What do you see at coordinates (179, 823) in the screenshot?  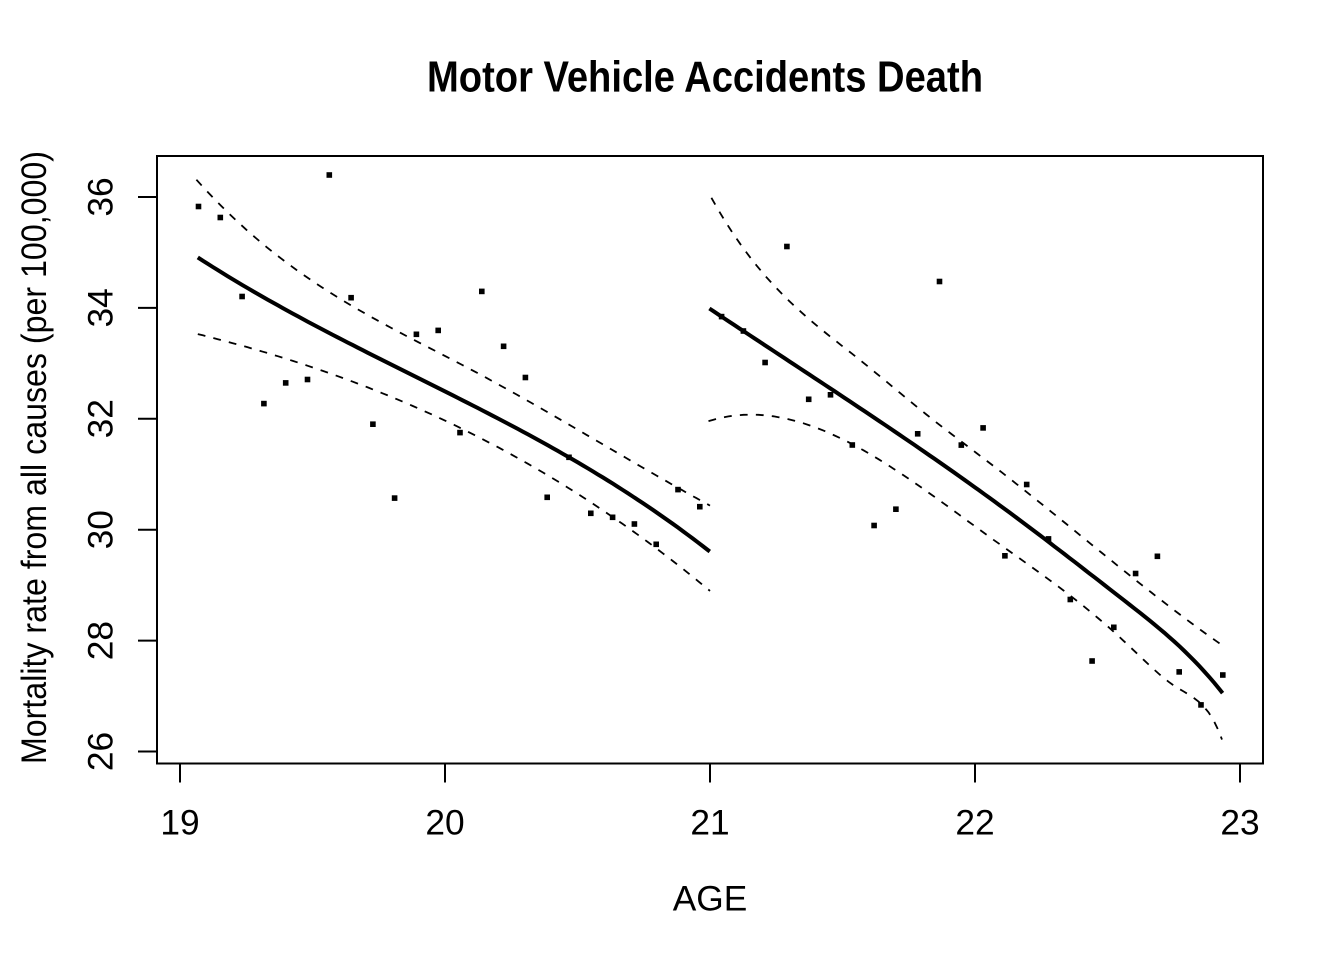 I see `svg-text: 19` at bounding box center [179, 823].